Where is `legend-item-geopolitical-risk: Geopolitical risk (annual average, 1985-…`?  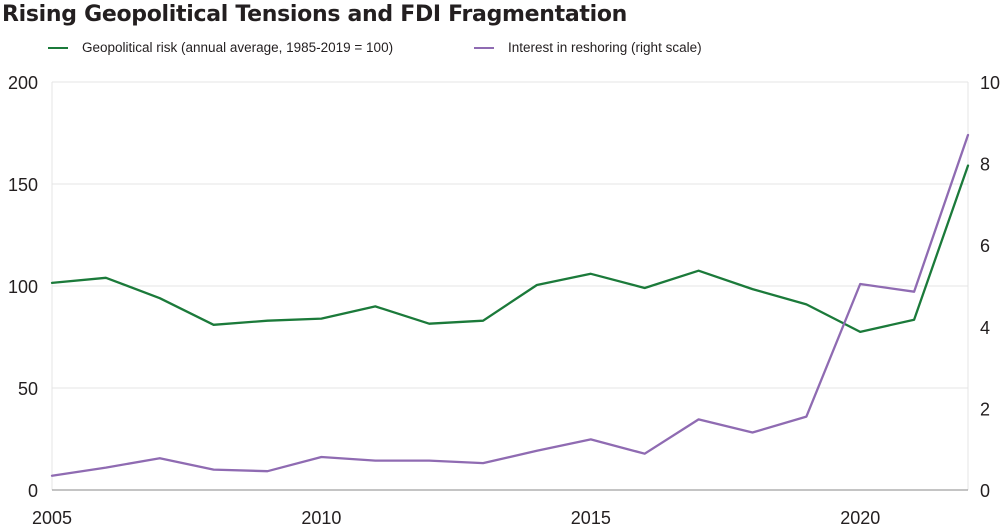
legend-item-geopolitical-risk: Geopolitical risk (annual average, 1985-… is located at coordinates (220, 47).